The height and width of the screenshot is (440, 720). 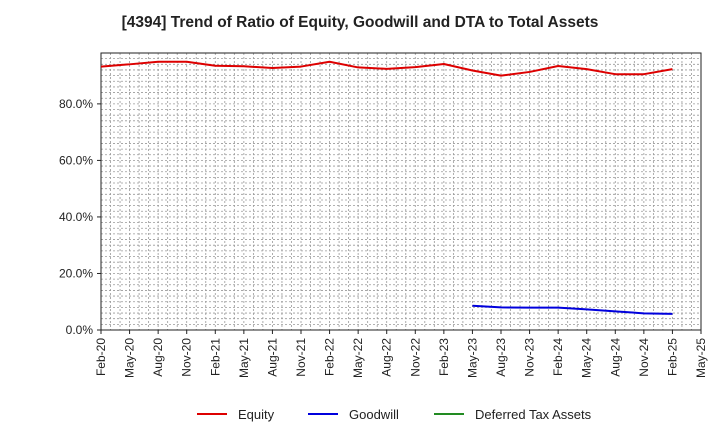 What do you see at coordinates (330, 357) in the screenshot?
I see `x-tick-label: Feb-22` at bounding box center [330, 357].